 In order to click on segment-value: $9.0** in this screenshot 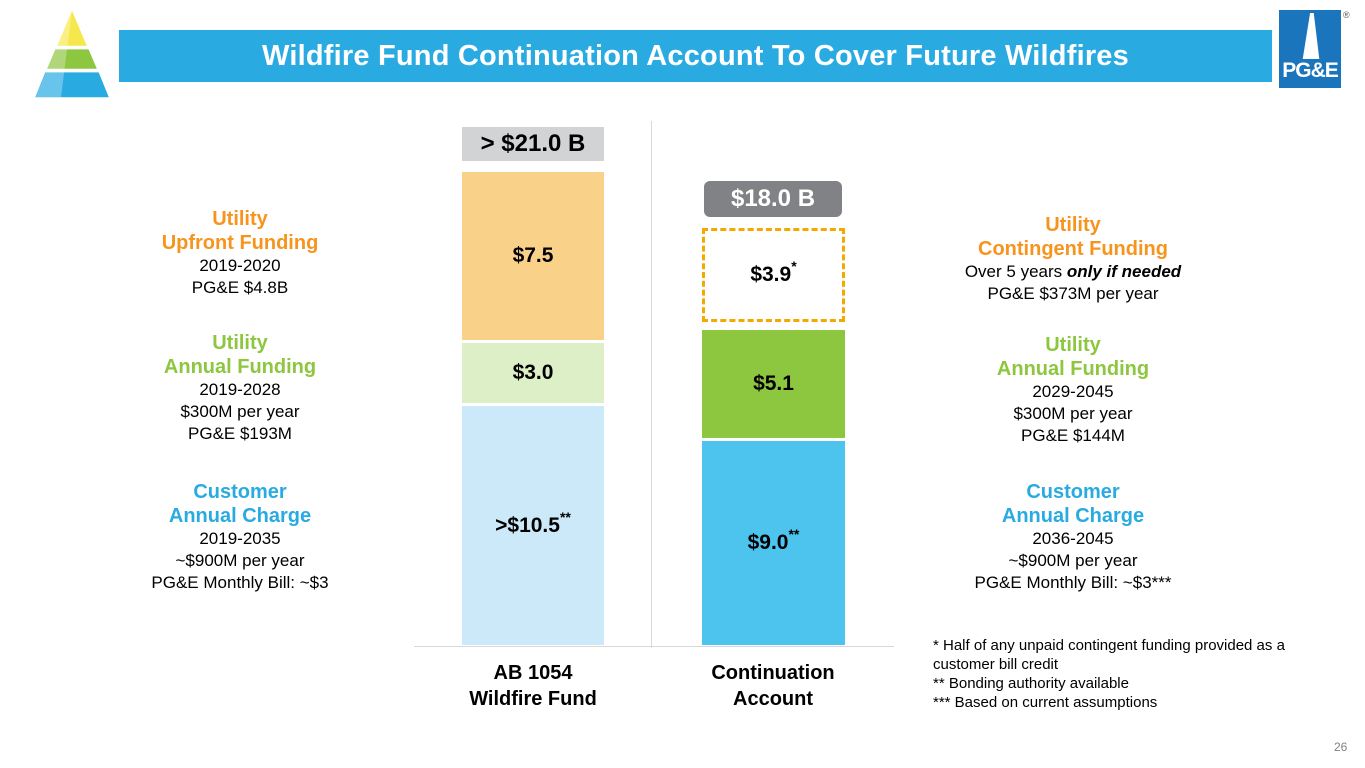, I will do `click(773, 540)`.